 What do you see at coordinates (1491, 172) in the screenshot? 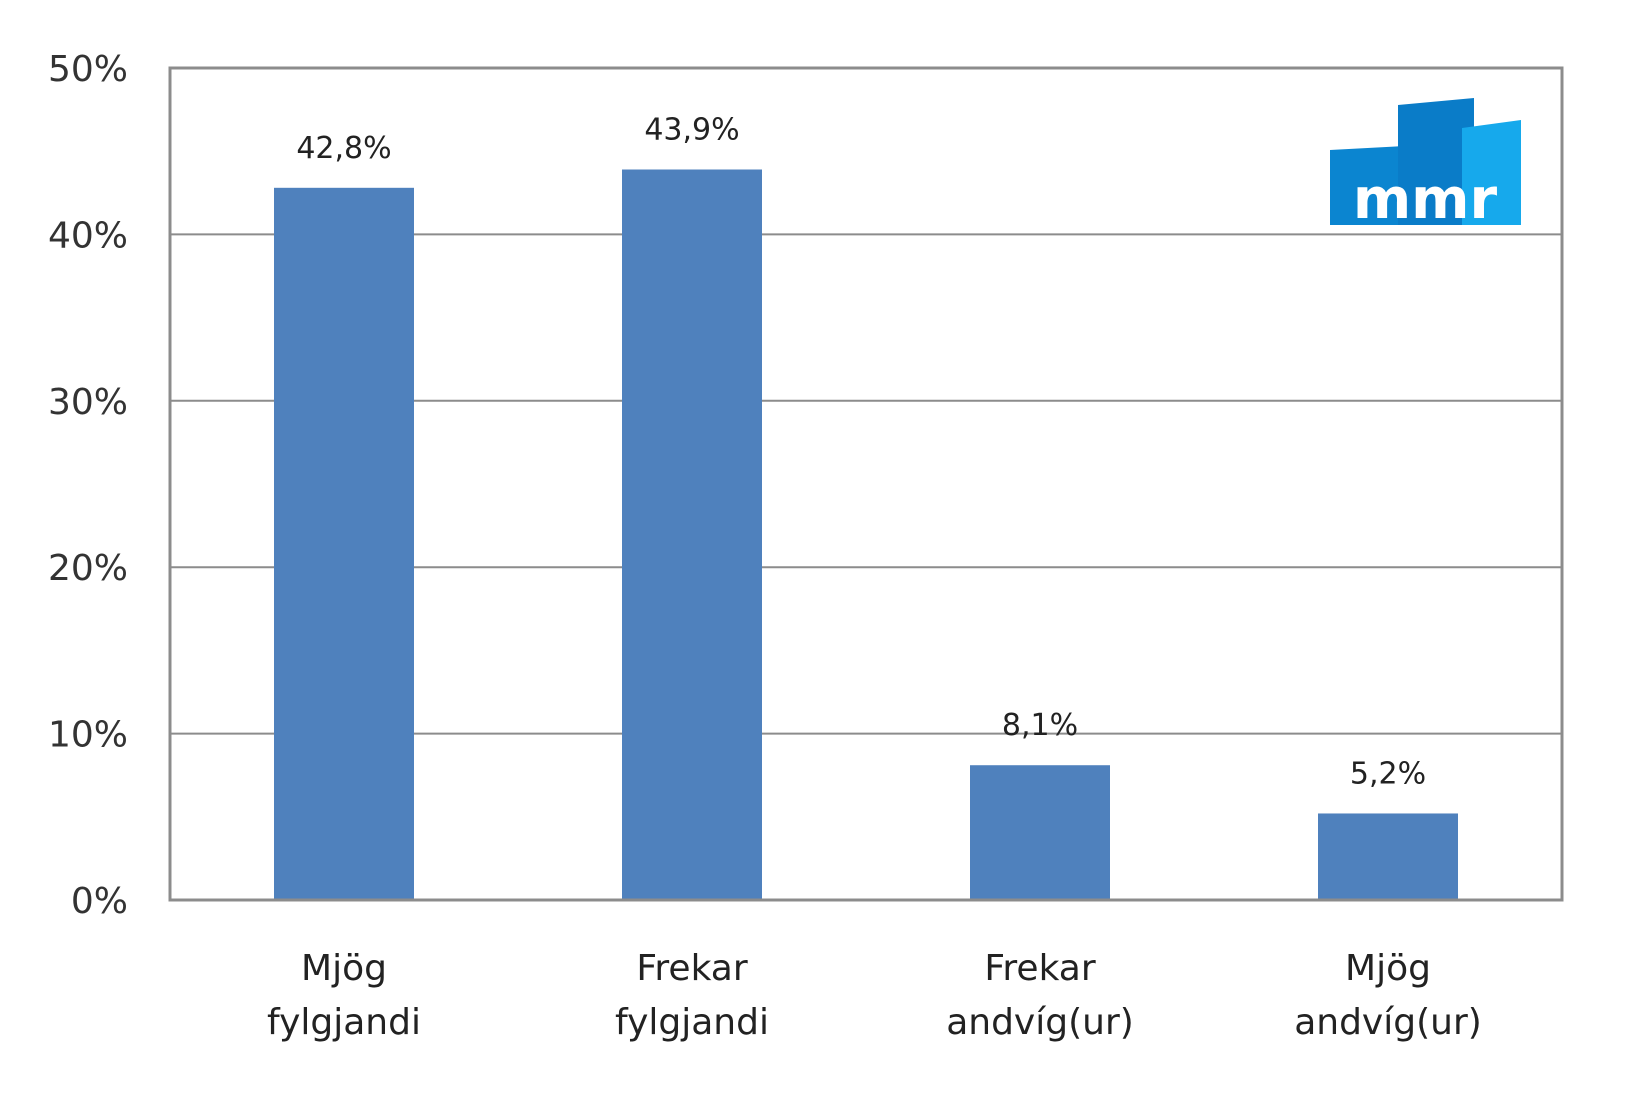
I see `logo-block-right` at bounding box center [1491, 172].